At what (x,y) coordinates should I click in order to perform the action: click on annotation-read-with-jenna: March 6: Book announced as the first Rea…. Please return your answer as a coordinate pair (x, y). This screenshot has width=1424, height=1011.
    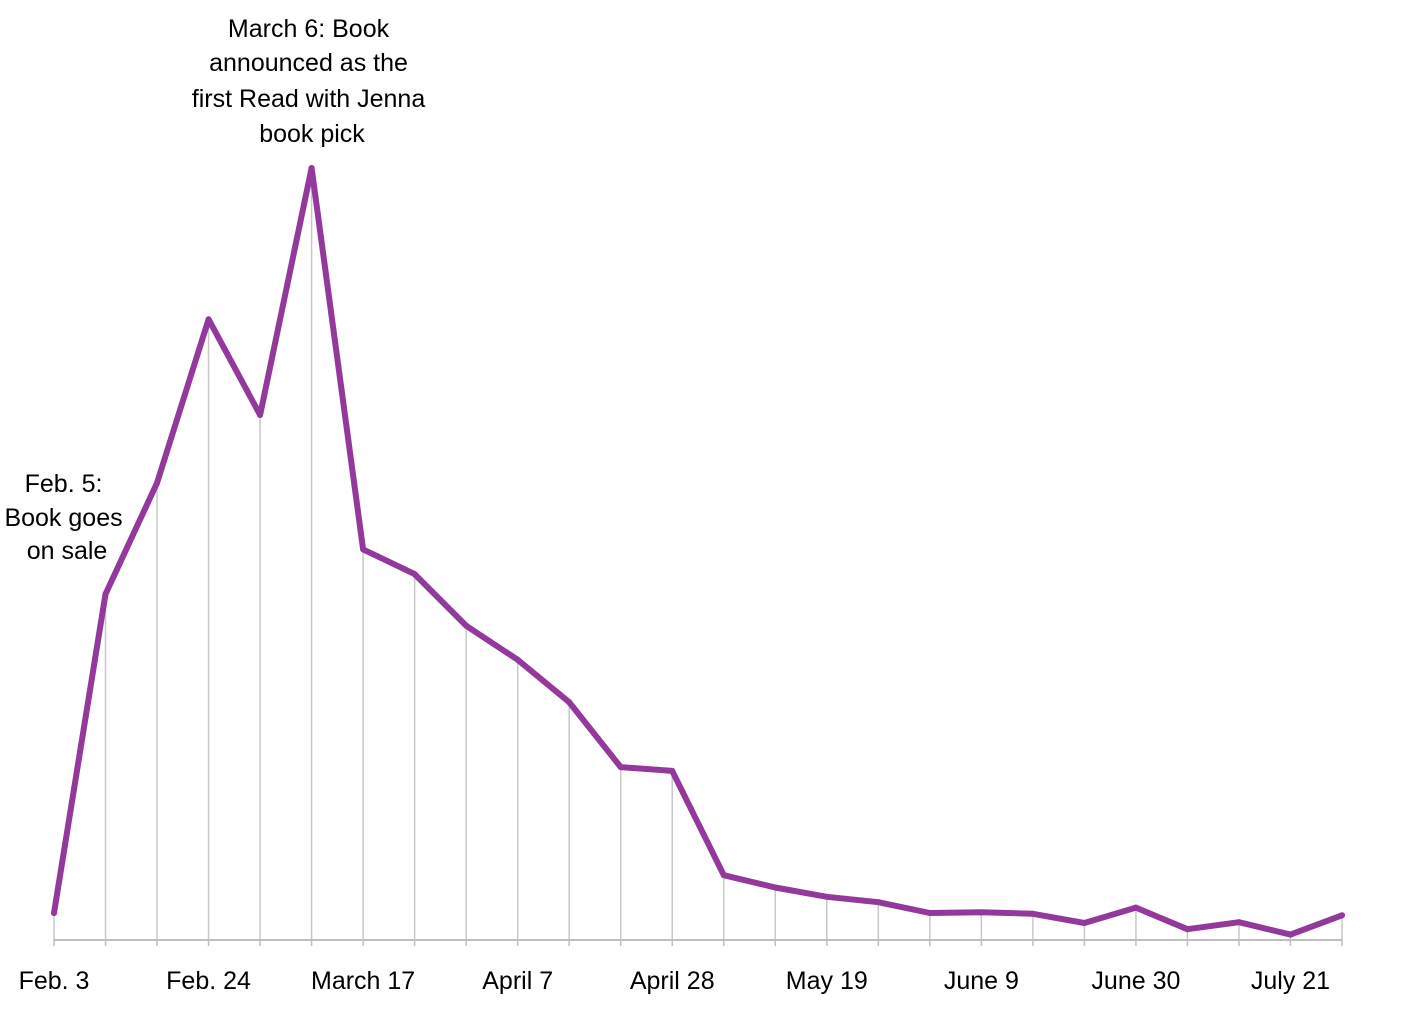
    Looking at the image, I should click on (312, 81).